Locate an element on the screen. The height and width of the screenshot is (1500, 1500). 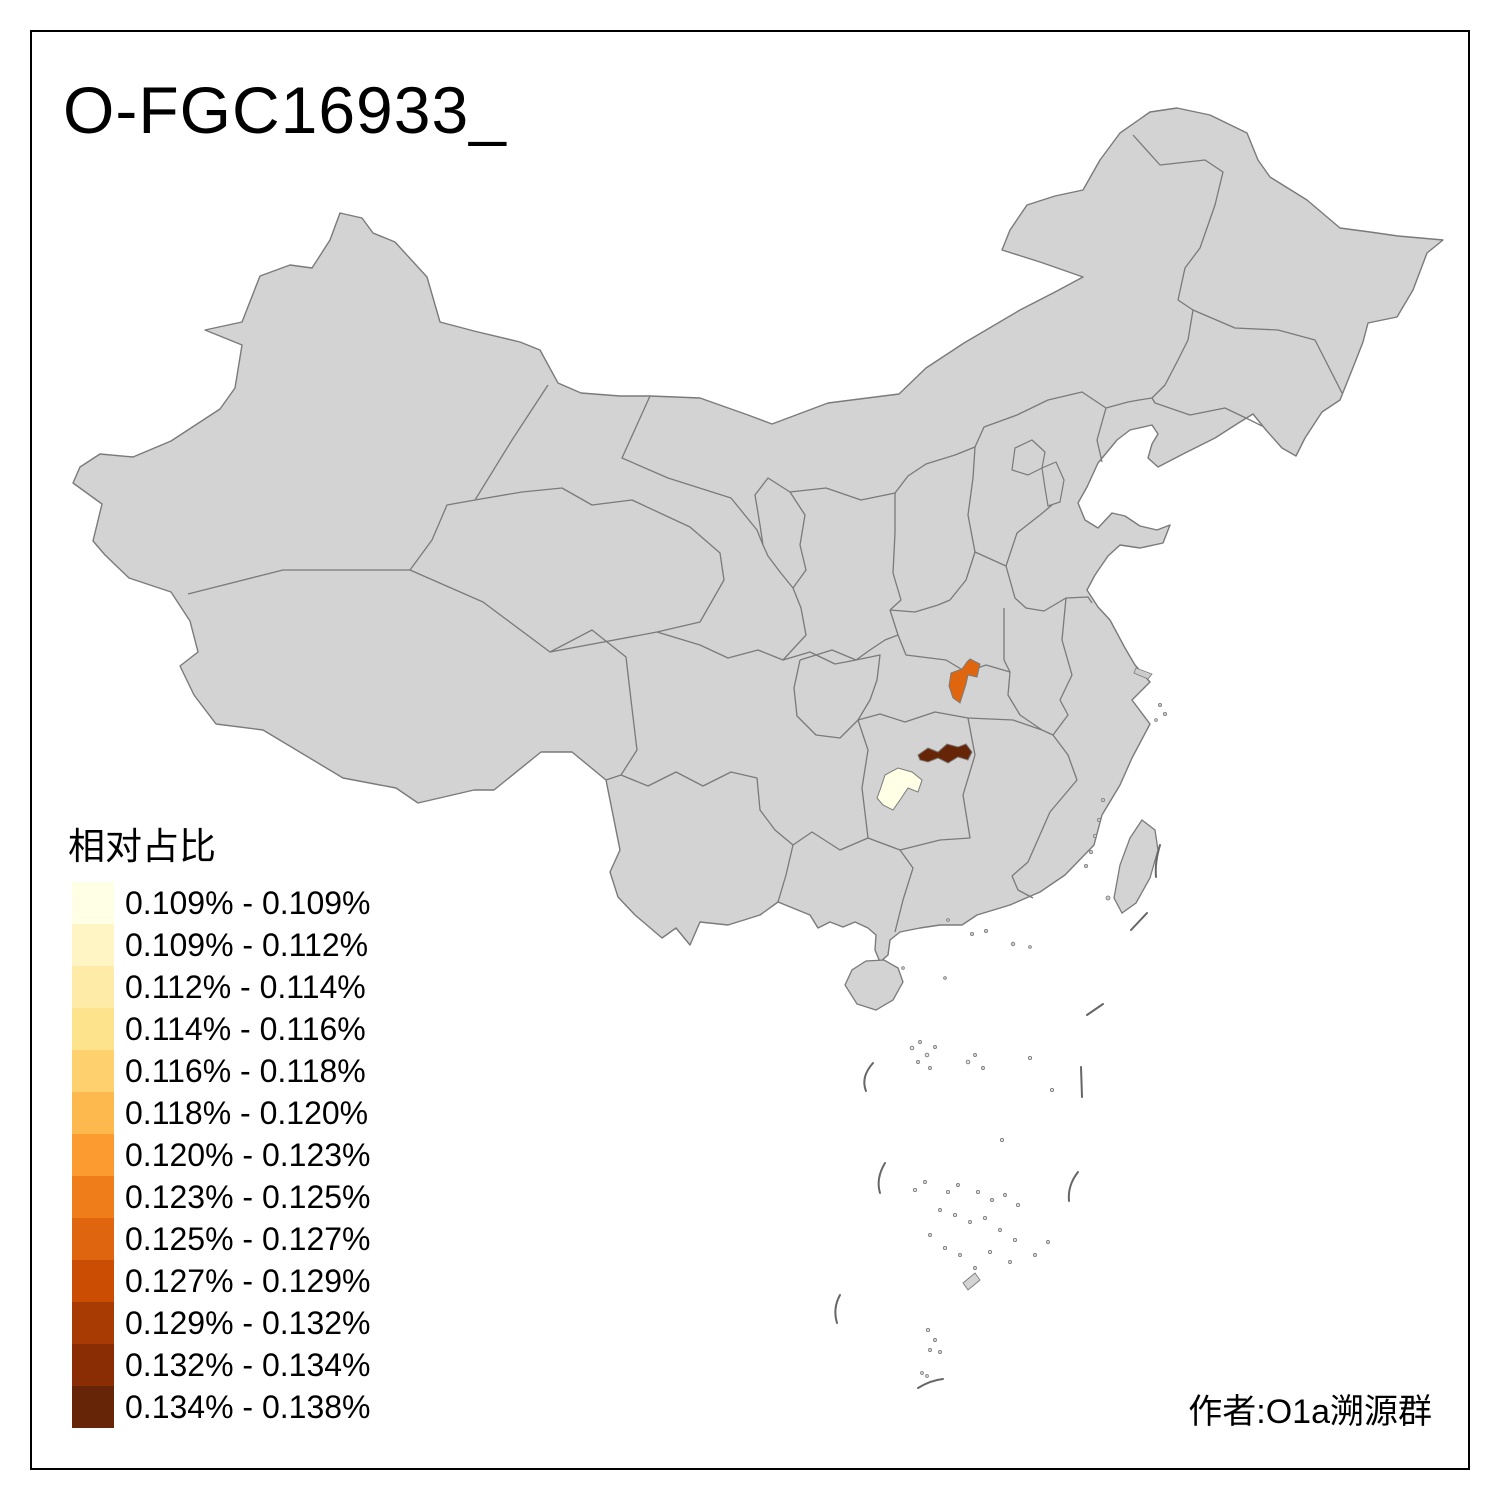
legend-row: 0.116% - 0.118% is located at coordinates (221, 1071).